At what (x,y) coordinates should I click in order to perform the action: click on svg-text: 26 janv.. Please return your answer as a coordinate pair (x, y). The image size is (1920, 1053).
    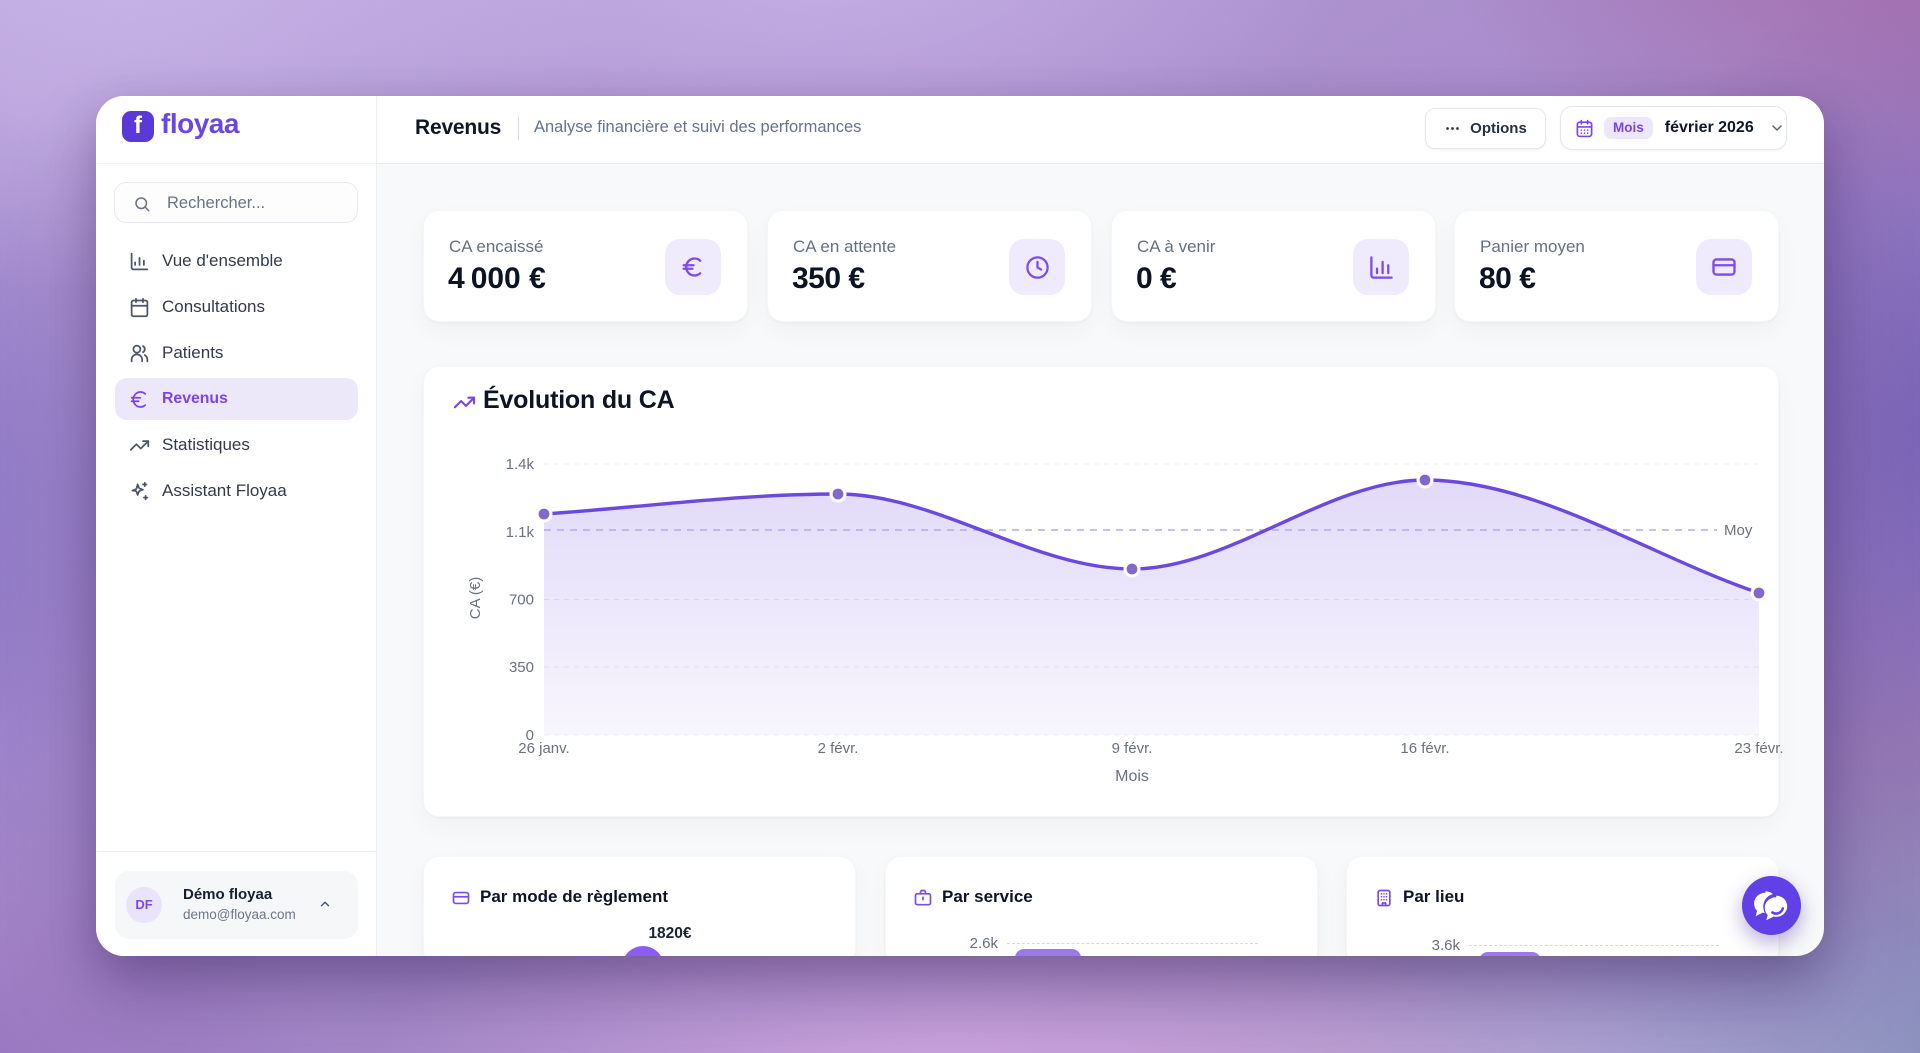
    Looking at the image, I should click on (543, 748).